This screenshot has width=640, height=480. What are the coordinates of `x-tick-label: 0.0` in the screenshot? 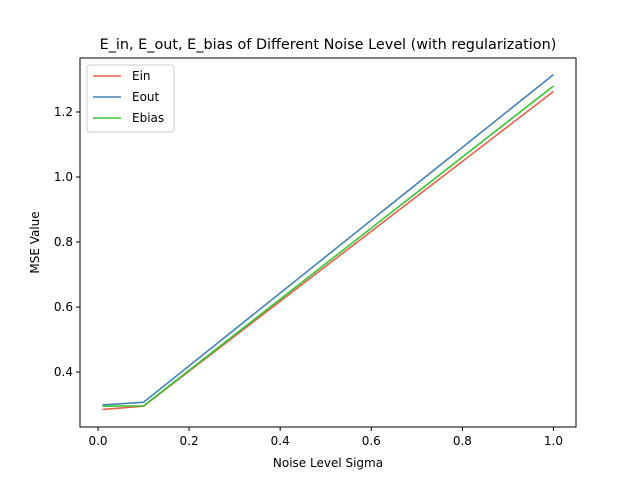 It's located at (97, 441).